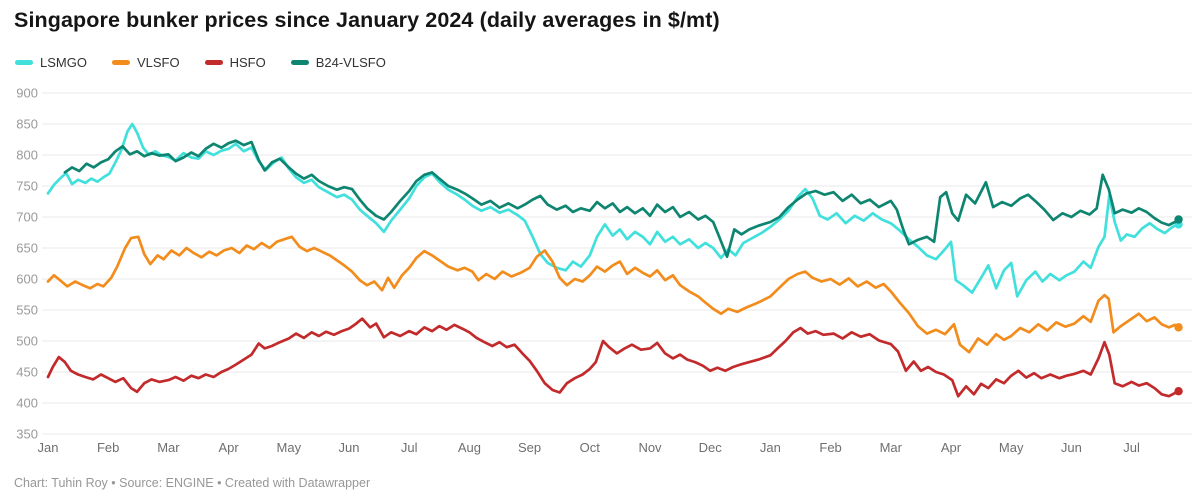 The width and height of the screenshot is (1200, 502). Describe the element at coordinates (200, 62) in the screenshot. I see `chart-legend: LSMGO VLSFO HSFO B24-VLSFO` at that location.